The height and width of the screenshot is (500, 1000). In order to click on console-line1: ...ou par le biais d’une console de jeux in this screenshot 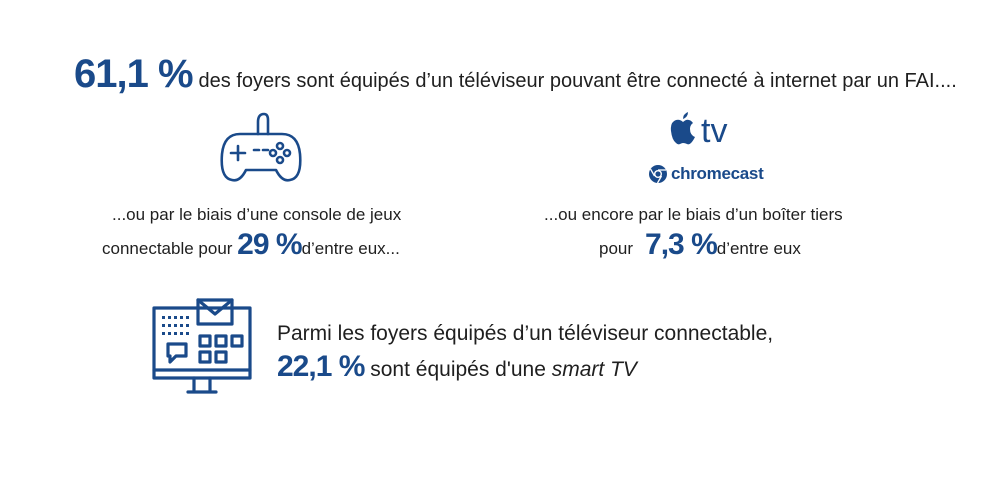, I will do `click(257, 214)`.